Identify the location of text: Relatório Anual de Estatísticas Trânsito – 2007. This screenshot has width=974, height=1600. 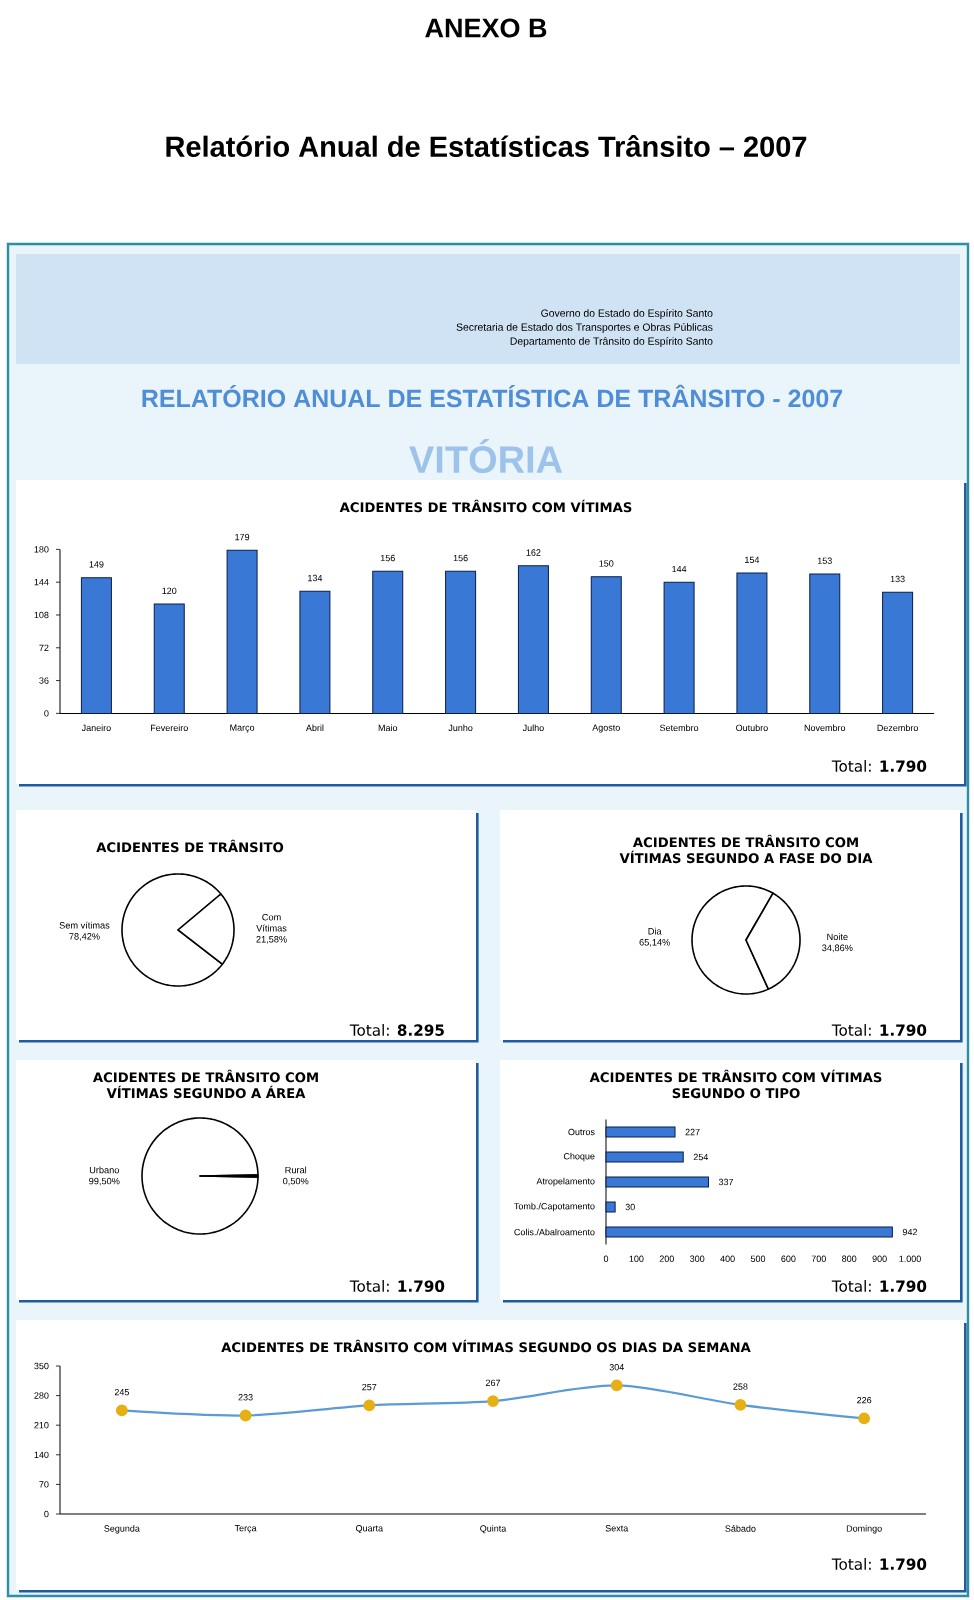
(486, 145).